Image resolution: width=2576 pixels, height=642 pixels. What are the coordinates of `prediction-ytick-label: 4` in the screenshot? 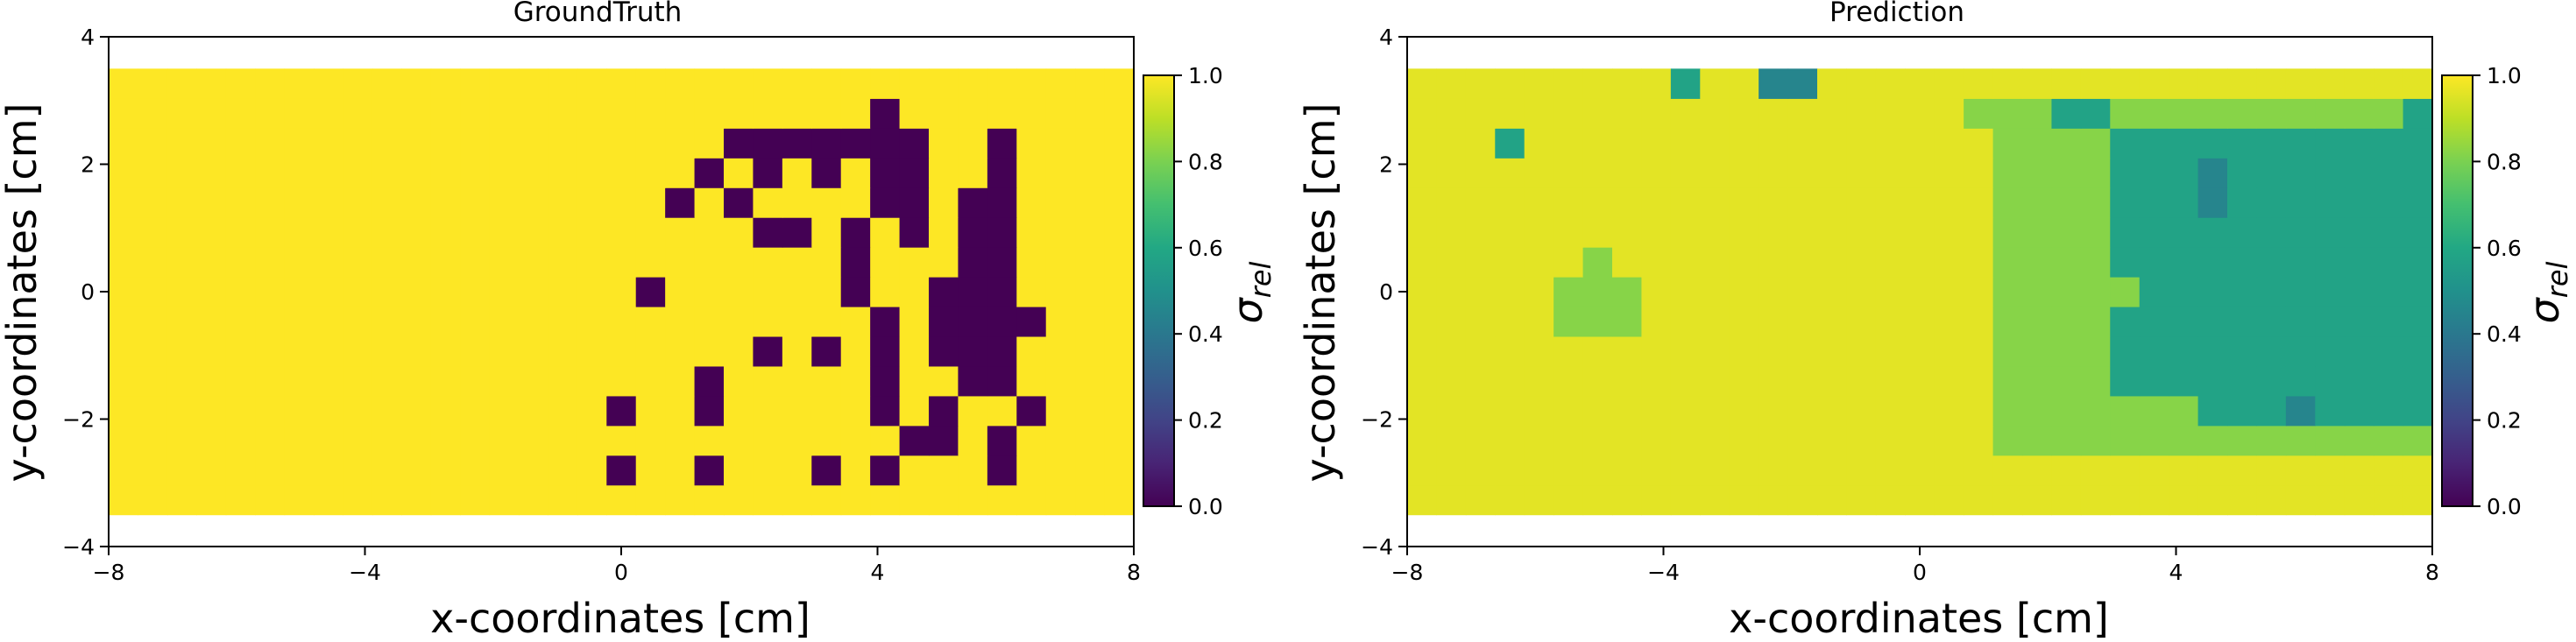 It's located at (1386, 38).